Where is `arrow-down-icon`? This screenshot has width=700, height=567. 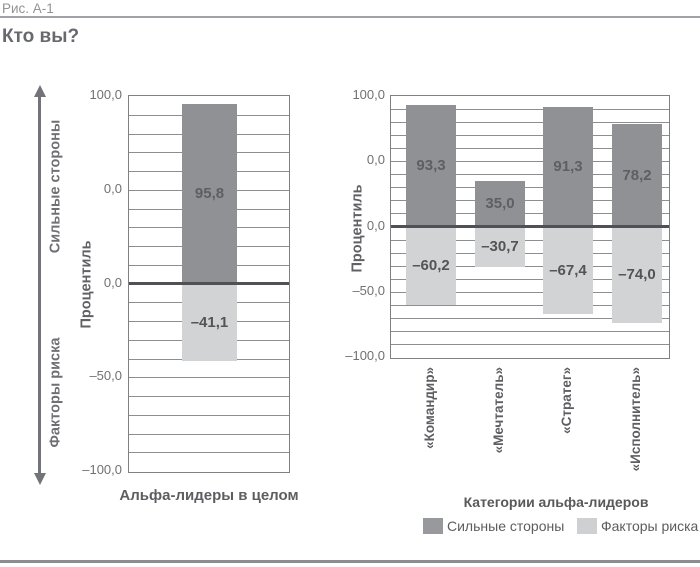
arrow-down-icon is located at coordinates (39, 479).